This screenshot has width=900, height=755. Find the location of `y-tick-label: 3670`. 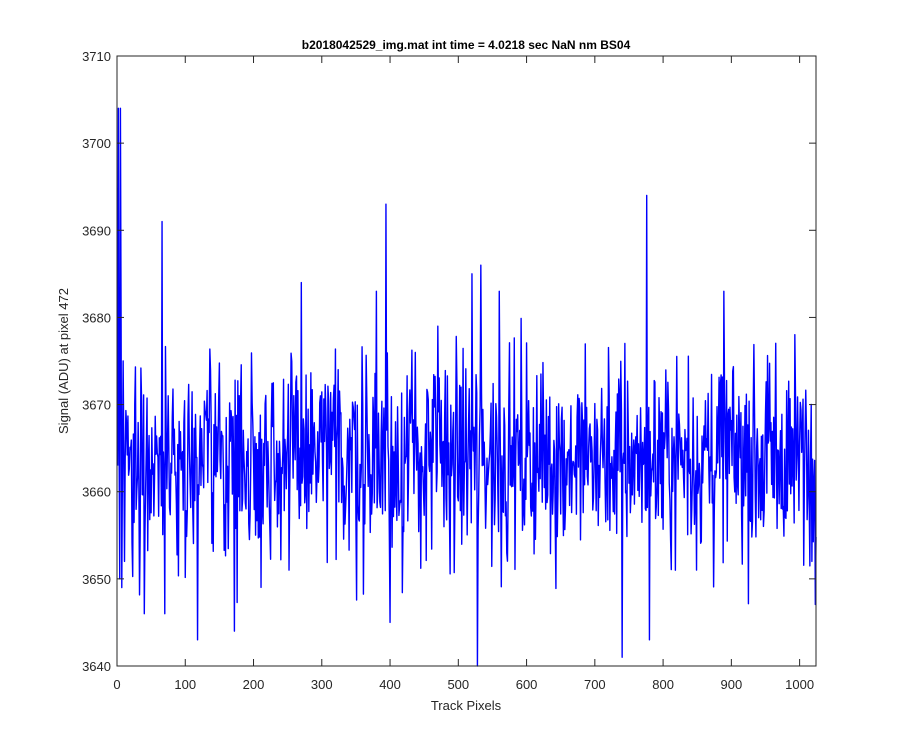

y-tick-label: 3670 is located at coordinates (96, 405).